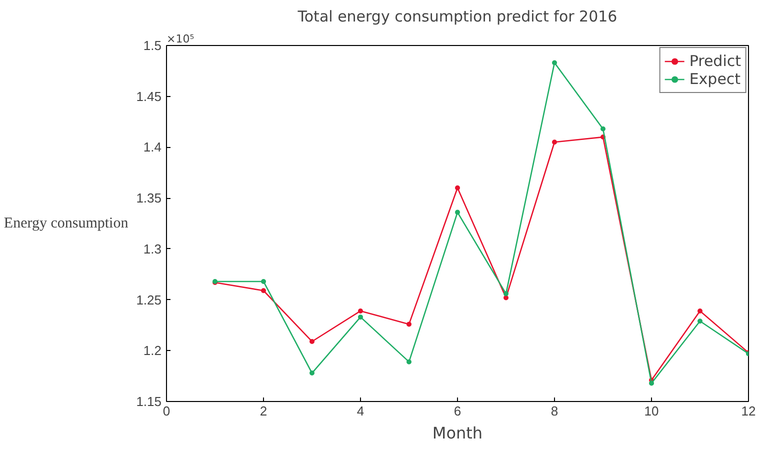 This screenshot has width=768, height=451. I want to click on chart-title: Total energy consumption predict for 2016, so click(457, 17).